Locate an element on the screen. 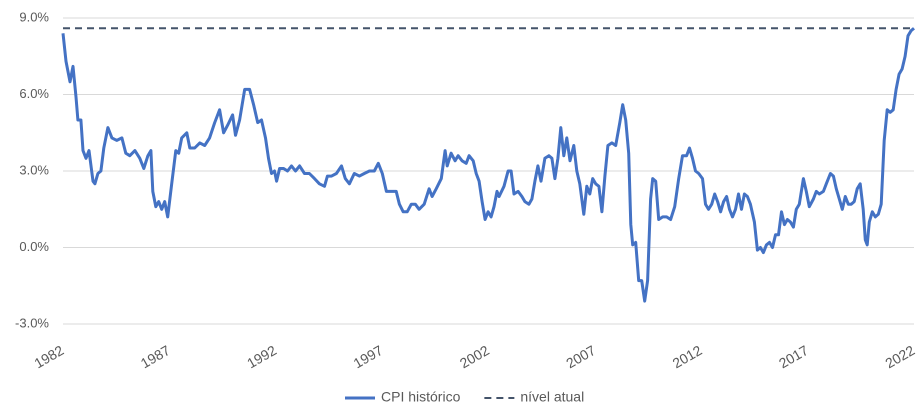 The height and width of the screenshot is (407, 916). x-tick-label: 1997 is located at coordinates (367, 357).